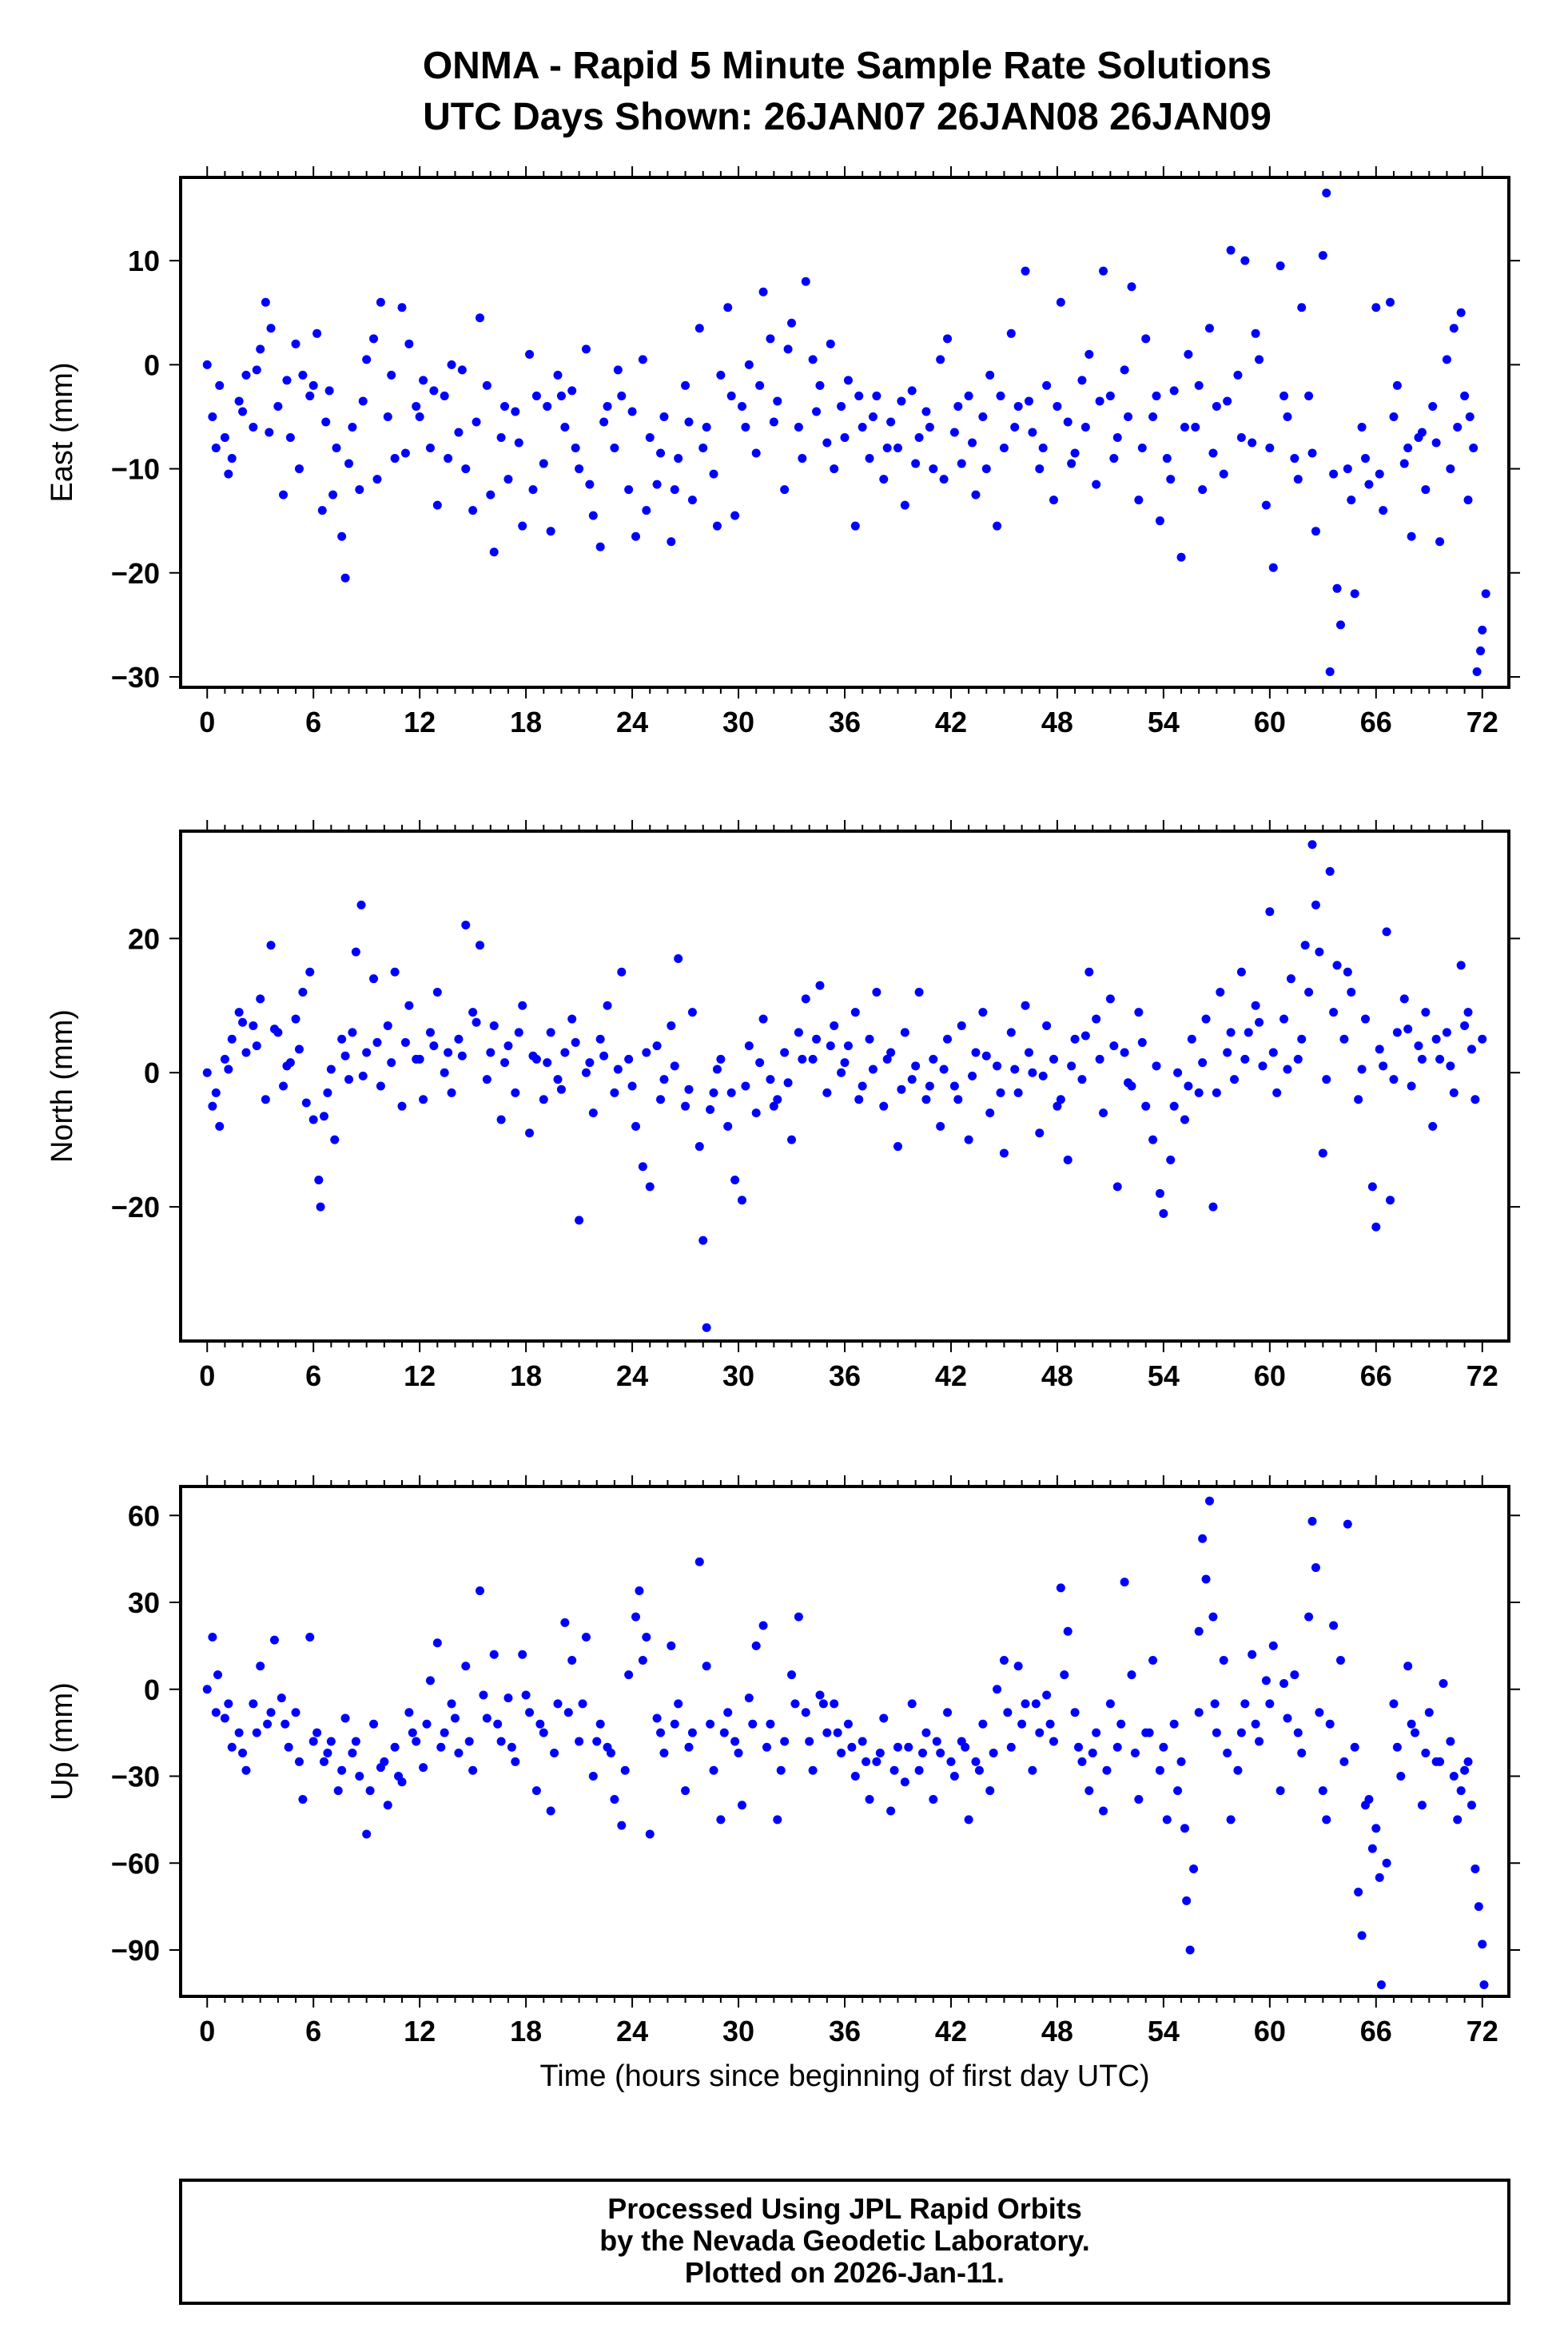 The height and width of the screenshot is (2348, 1568). What do you see at coordinates (135, 1777) in the screenshot?
I see `y-tick-label: −30` at bounding box center [135, 1777].